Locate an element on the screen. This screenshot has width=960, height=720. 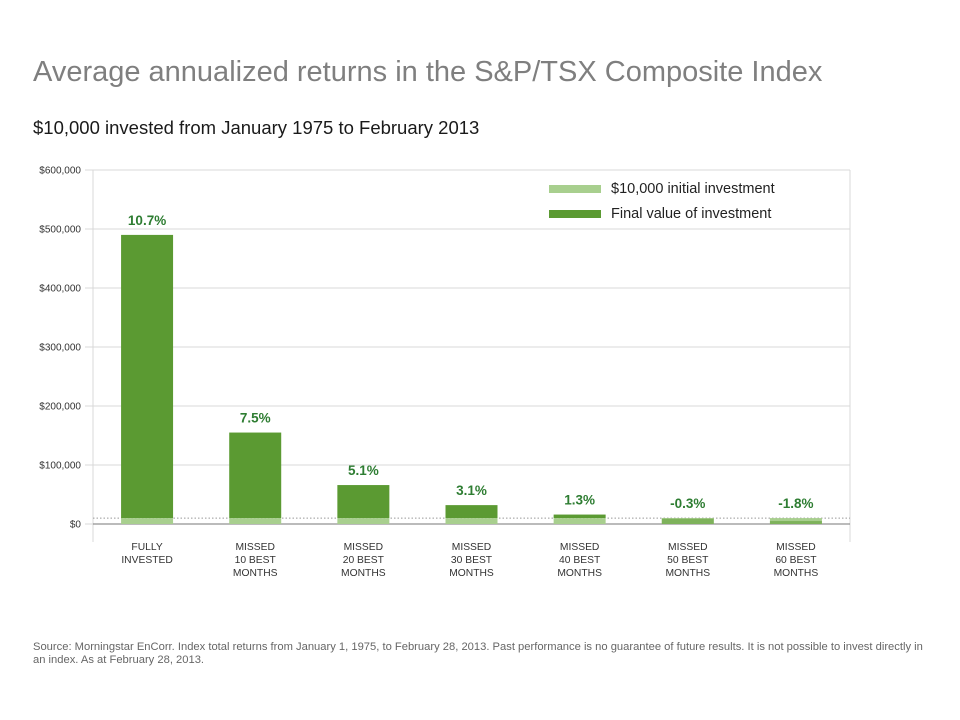
data-label: -1.8% is located at coordinates (795, 503).